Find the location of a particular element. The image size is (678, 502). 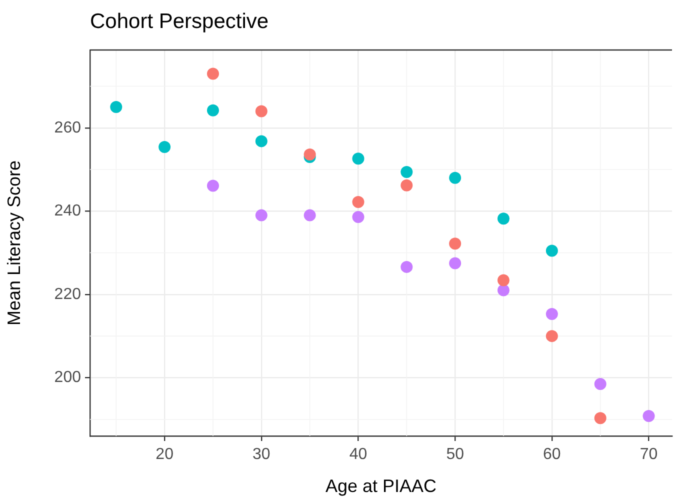

x-tick-label: 50 is located at coordinates (455, 455).